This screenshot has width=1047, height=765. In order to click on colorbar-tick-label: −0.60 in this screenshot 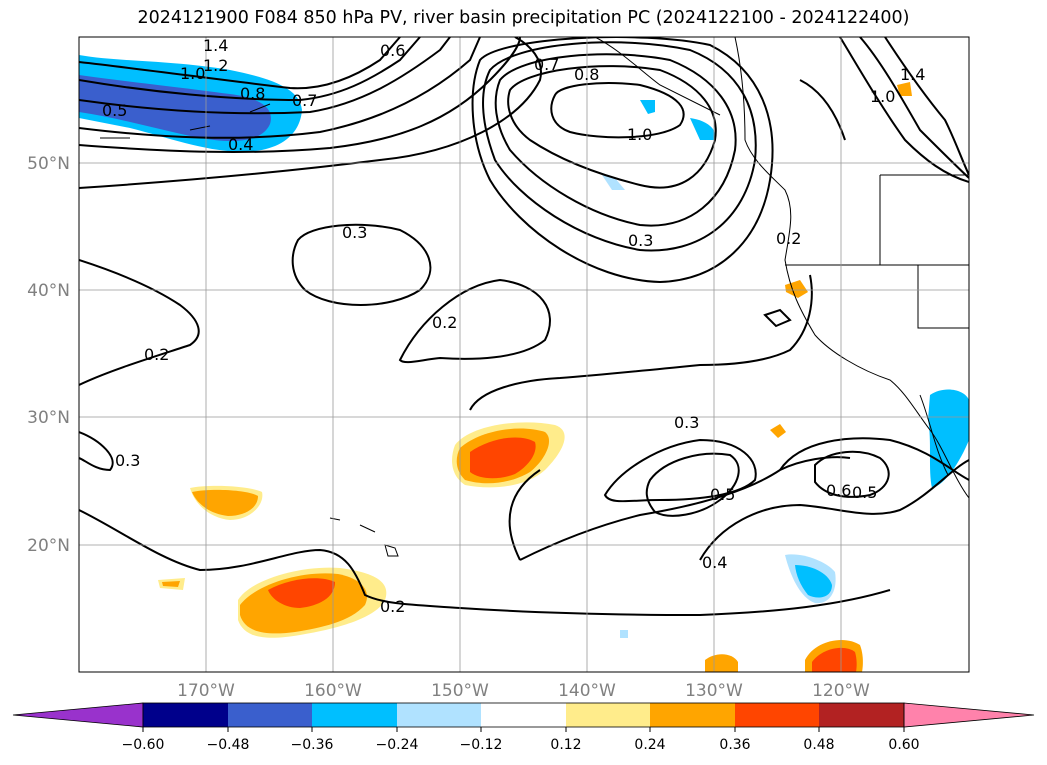, I will do `click(143, 745)`.